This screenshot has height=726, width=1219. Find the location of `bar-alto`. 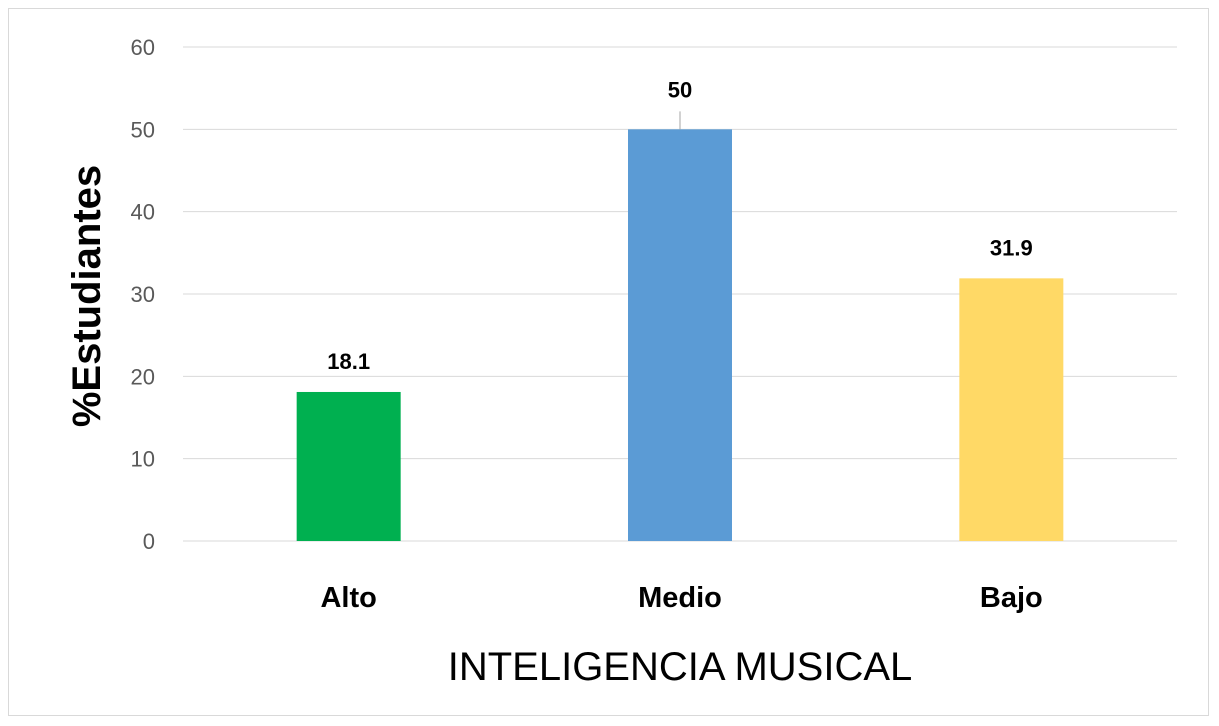

bar-alto is located at coordinates (348, 466).